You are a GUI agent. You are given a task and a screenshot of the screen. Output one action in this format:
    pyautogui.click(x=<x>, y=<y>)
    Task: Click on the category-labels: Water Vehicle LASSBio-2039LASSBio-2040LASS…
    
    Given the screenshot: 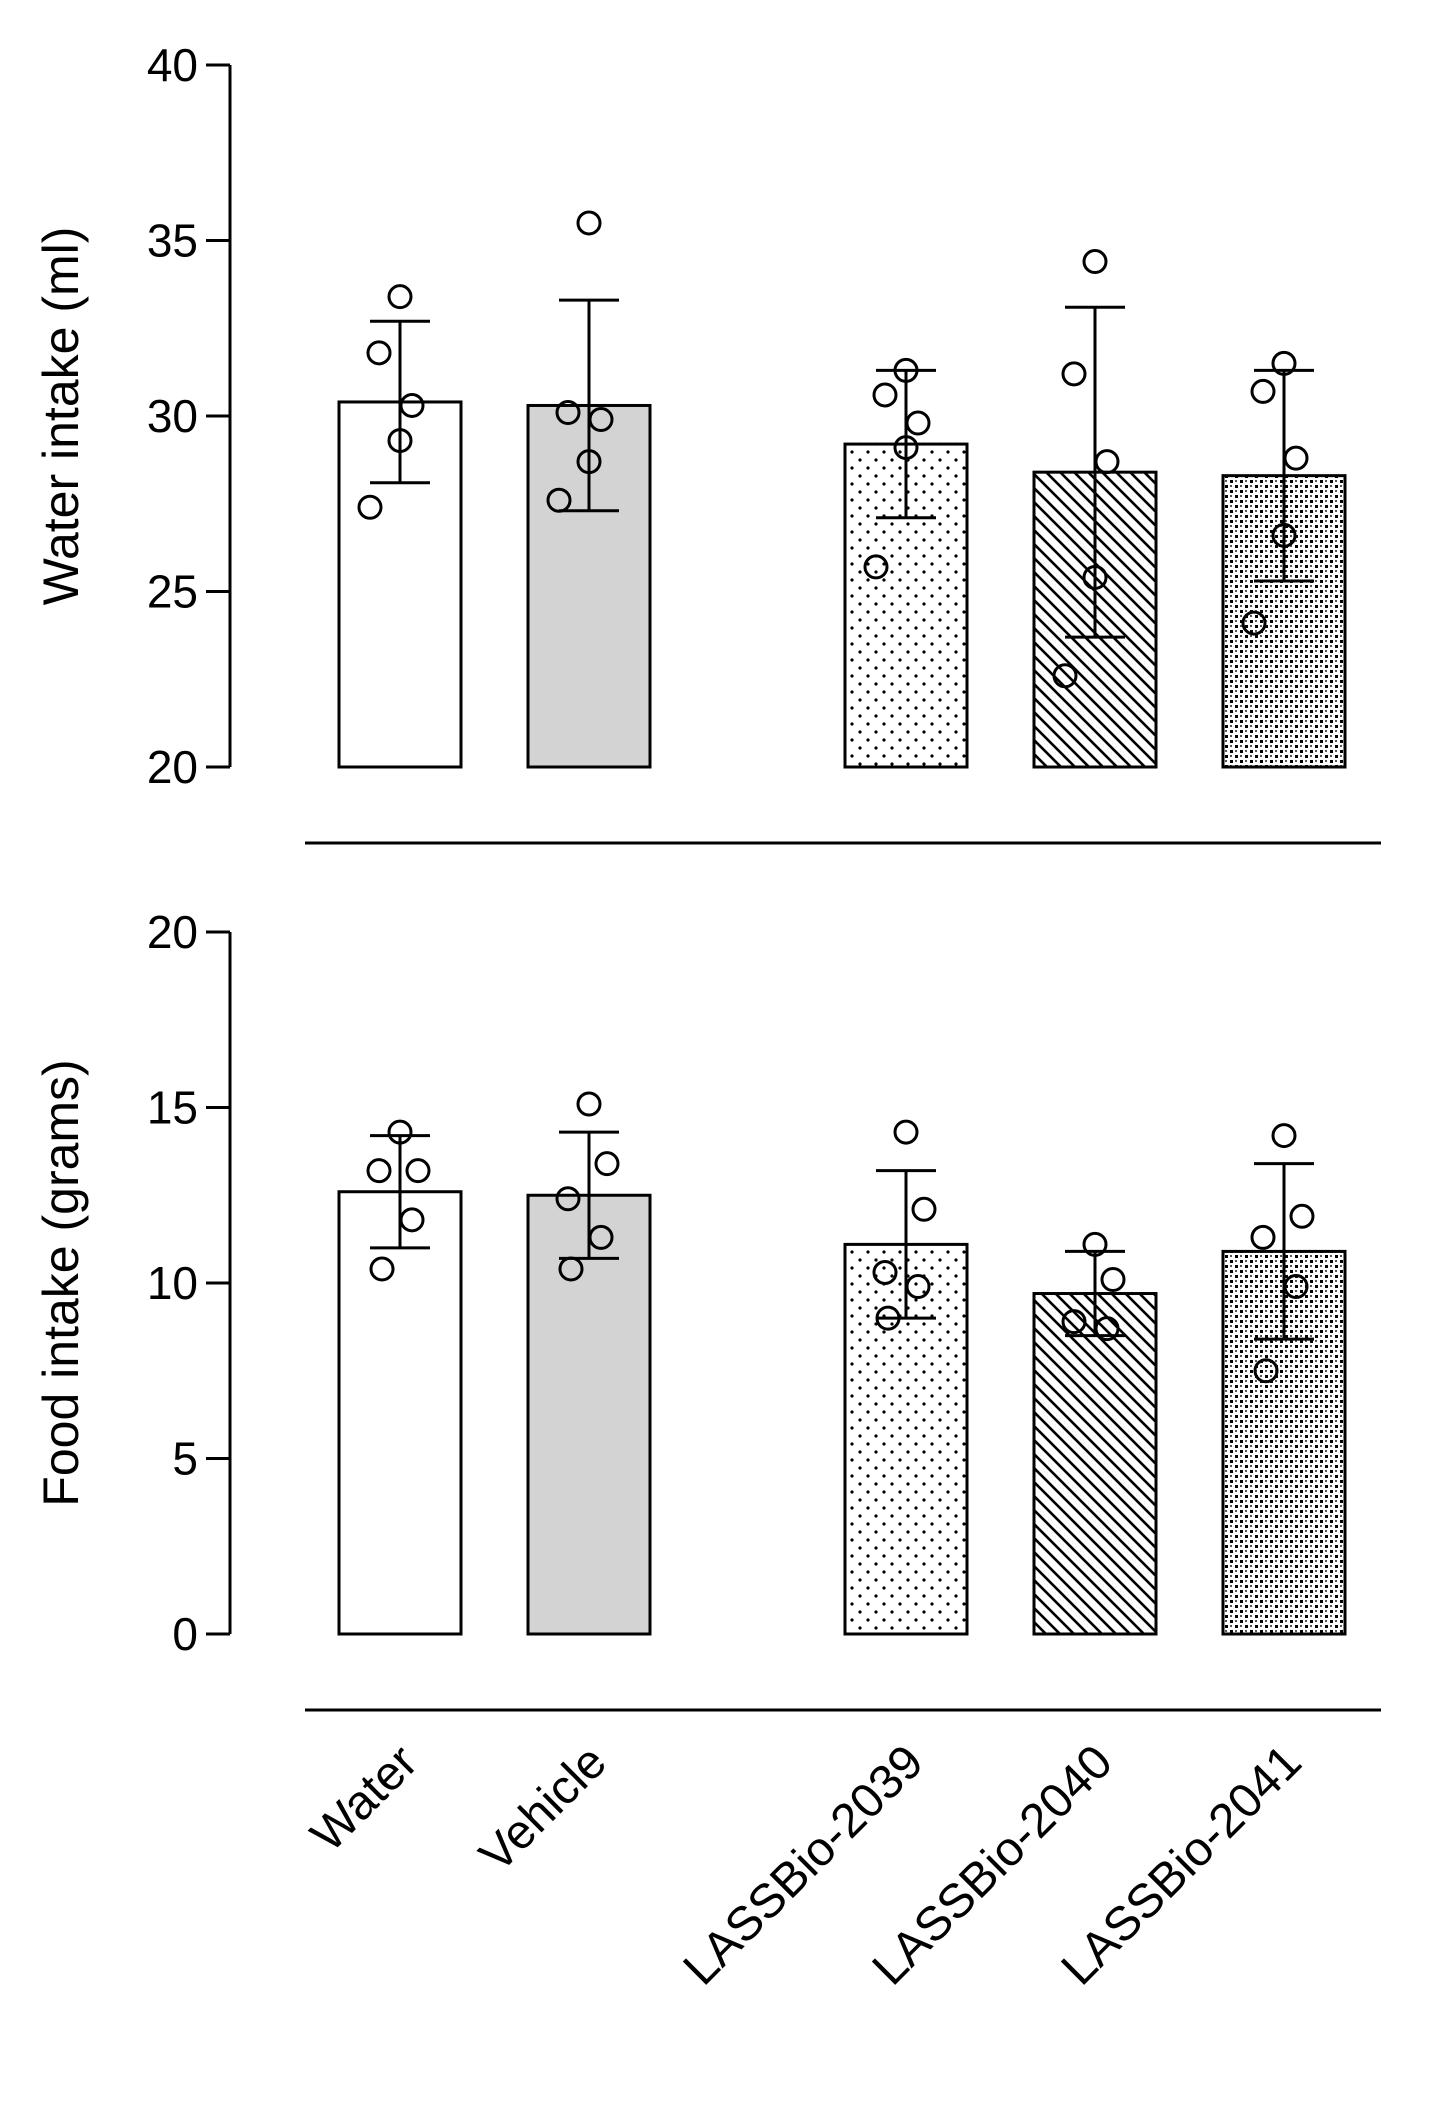 What is the action you would take?
    pyautogui.click(x=806, y=1865)
    